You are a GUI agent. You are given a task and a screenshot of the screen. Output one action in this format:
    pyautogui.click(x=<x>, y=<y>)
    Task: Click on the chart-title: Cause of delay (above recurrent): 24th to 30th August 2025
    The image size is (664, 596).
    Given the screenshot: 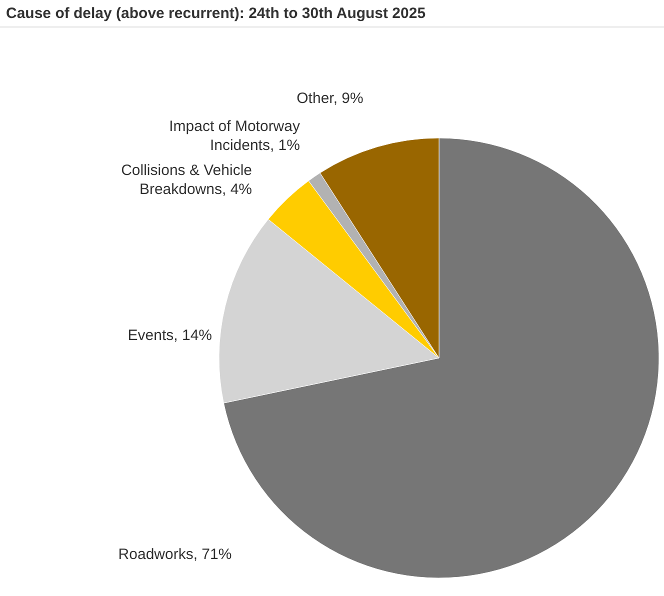 What is the action you would take?
    pyautogui.click(x=216, y=13)
    